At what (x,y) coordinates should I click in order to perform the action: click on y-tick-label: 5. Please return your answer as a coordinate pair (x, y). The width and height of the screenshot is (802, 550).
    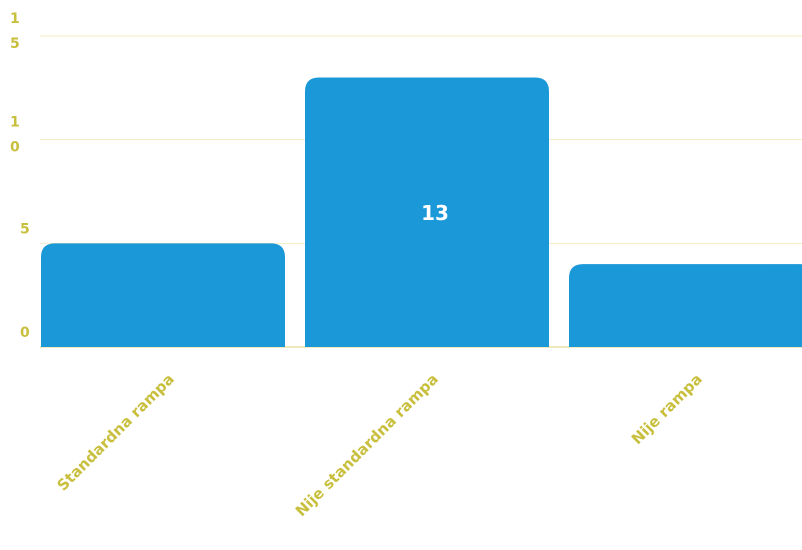
    Looking at the image, I should click on (25, 229).